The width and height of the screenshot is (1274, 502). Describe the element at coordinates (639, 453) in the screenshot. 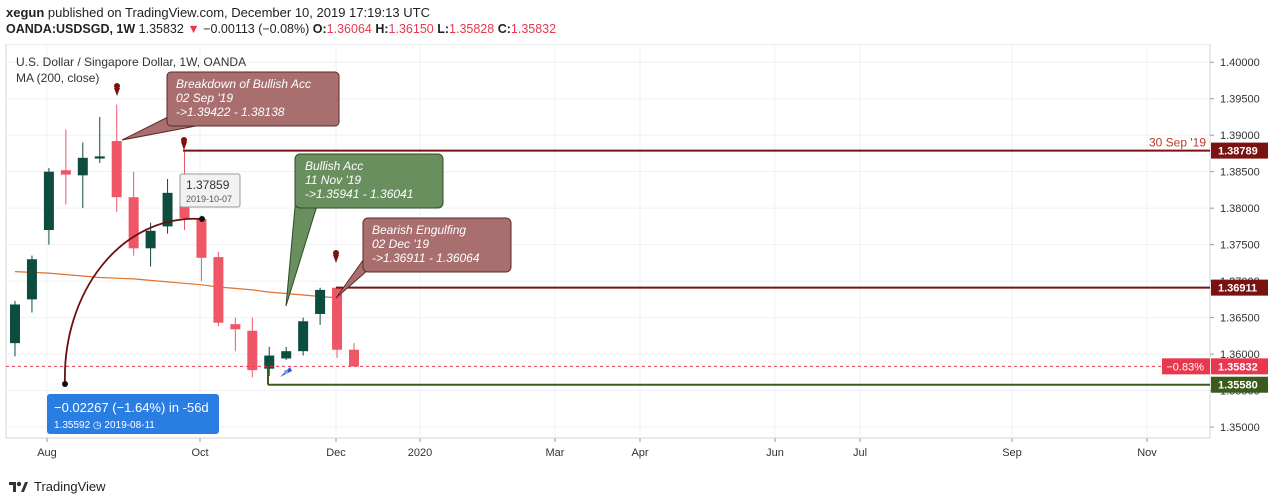

I see `x-tick-label: Apr` at that location.